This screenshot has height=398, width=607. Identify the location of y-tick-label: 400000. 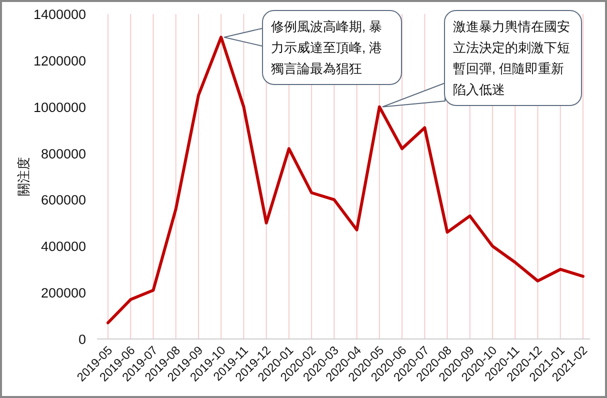
(63, 246).